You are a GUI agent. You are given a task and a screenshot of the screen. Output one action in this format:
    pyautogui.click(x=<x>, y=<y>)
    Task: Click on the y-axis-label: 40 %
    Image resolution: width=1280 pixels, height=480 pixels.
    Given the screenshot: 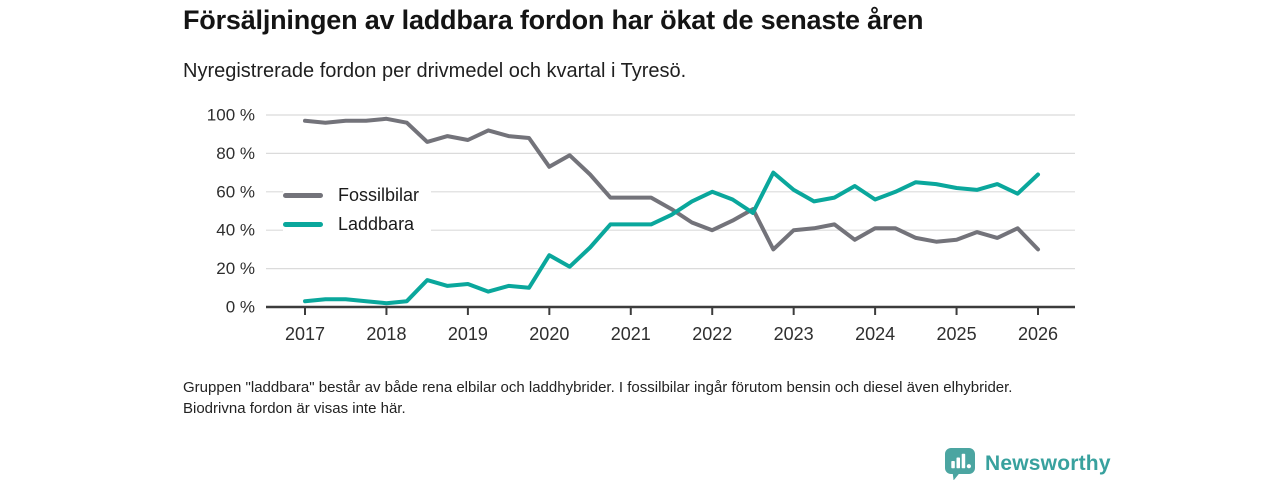 What is the action you would take?
    pyautogui.click(x=235, y=230)
    